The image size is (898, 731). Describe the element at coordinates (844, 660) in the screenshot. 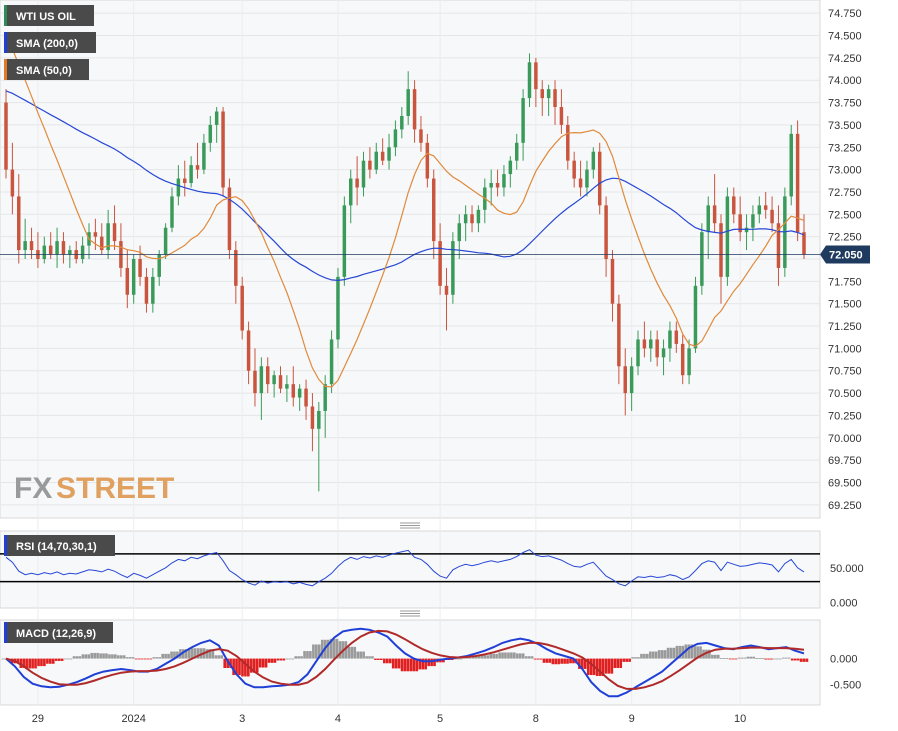

I see `macd-tick-label: 0.000` at that location.